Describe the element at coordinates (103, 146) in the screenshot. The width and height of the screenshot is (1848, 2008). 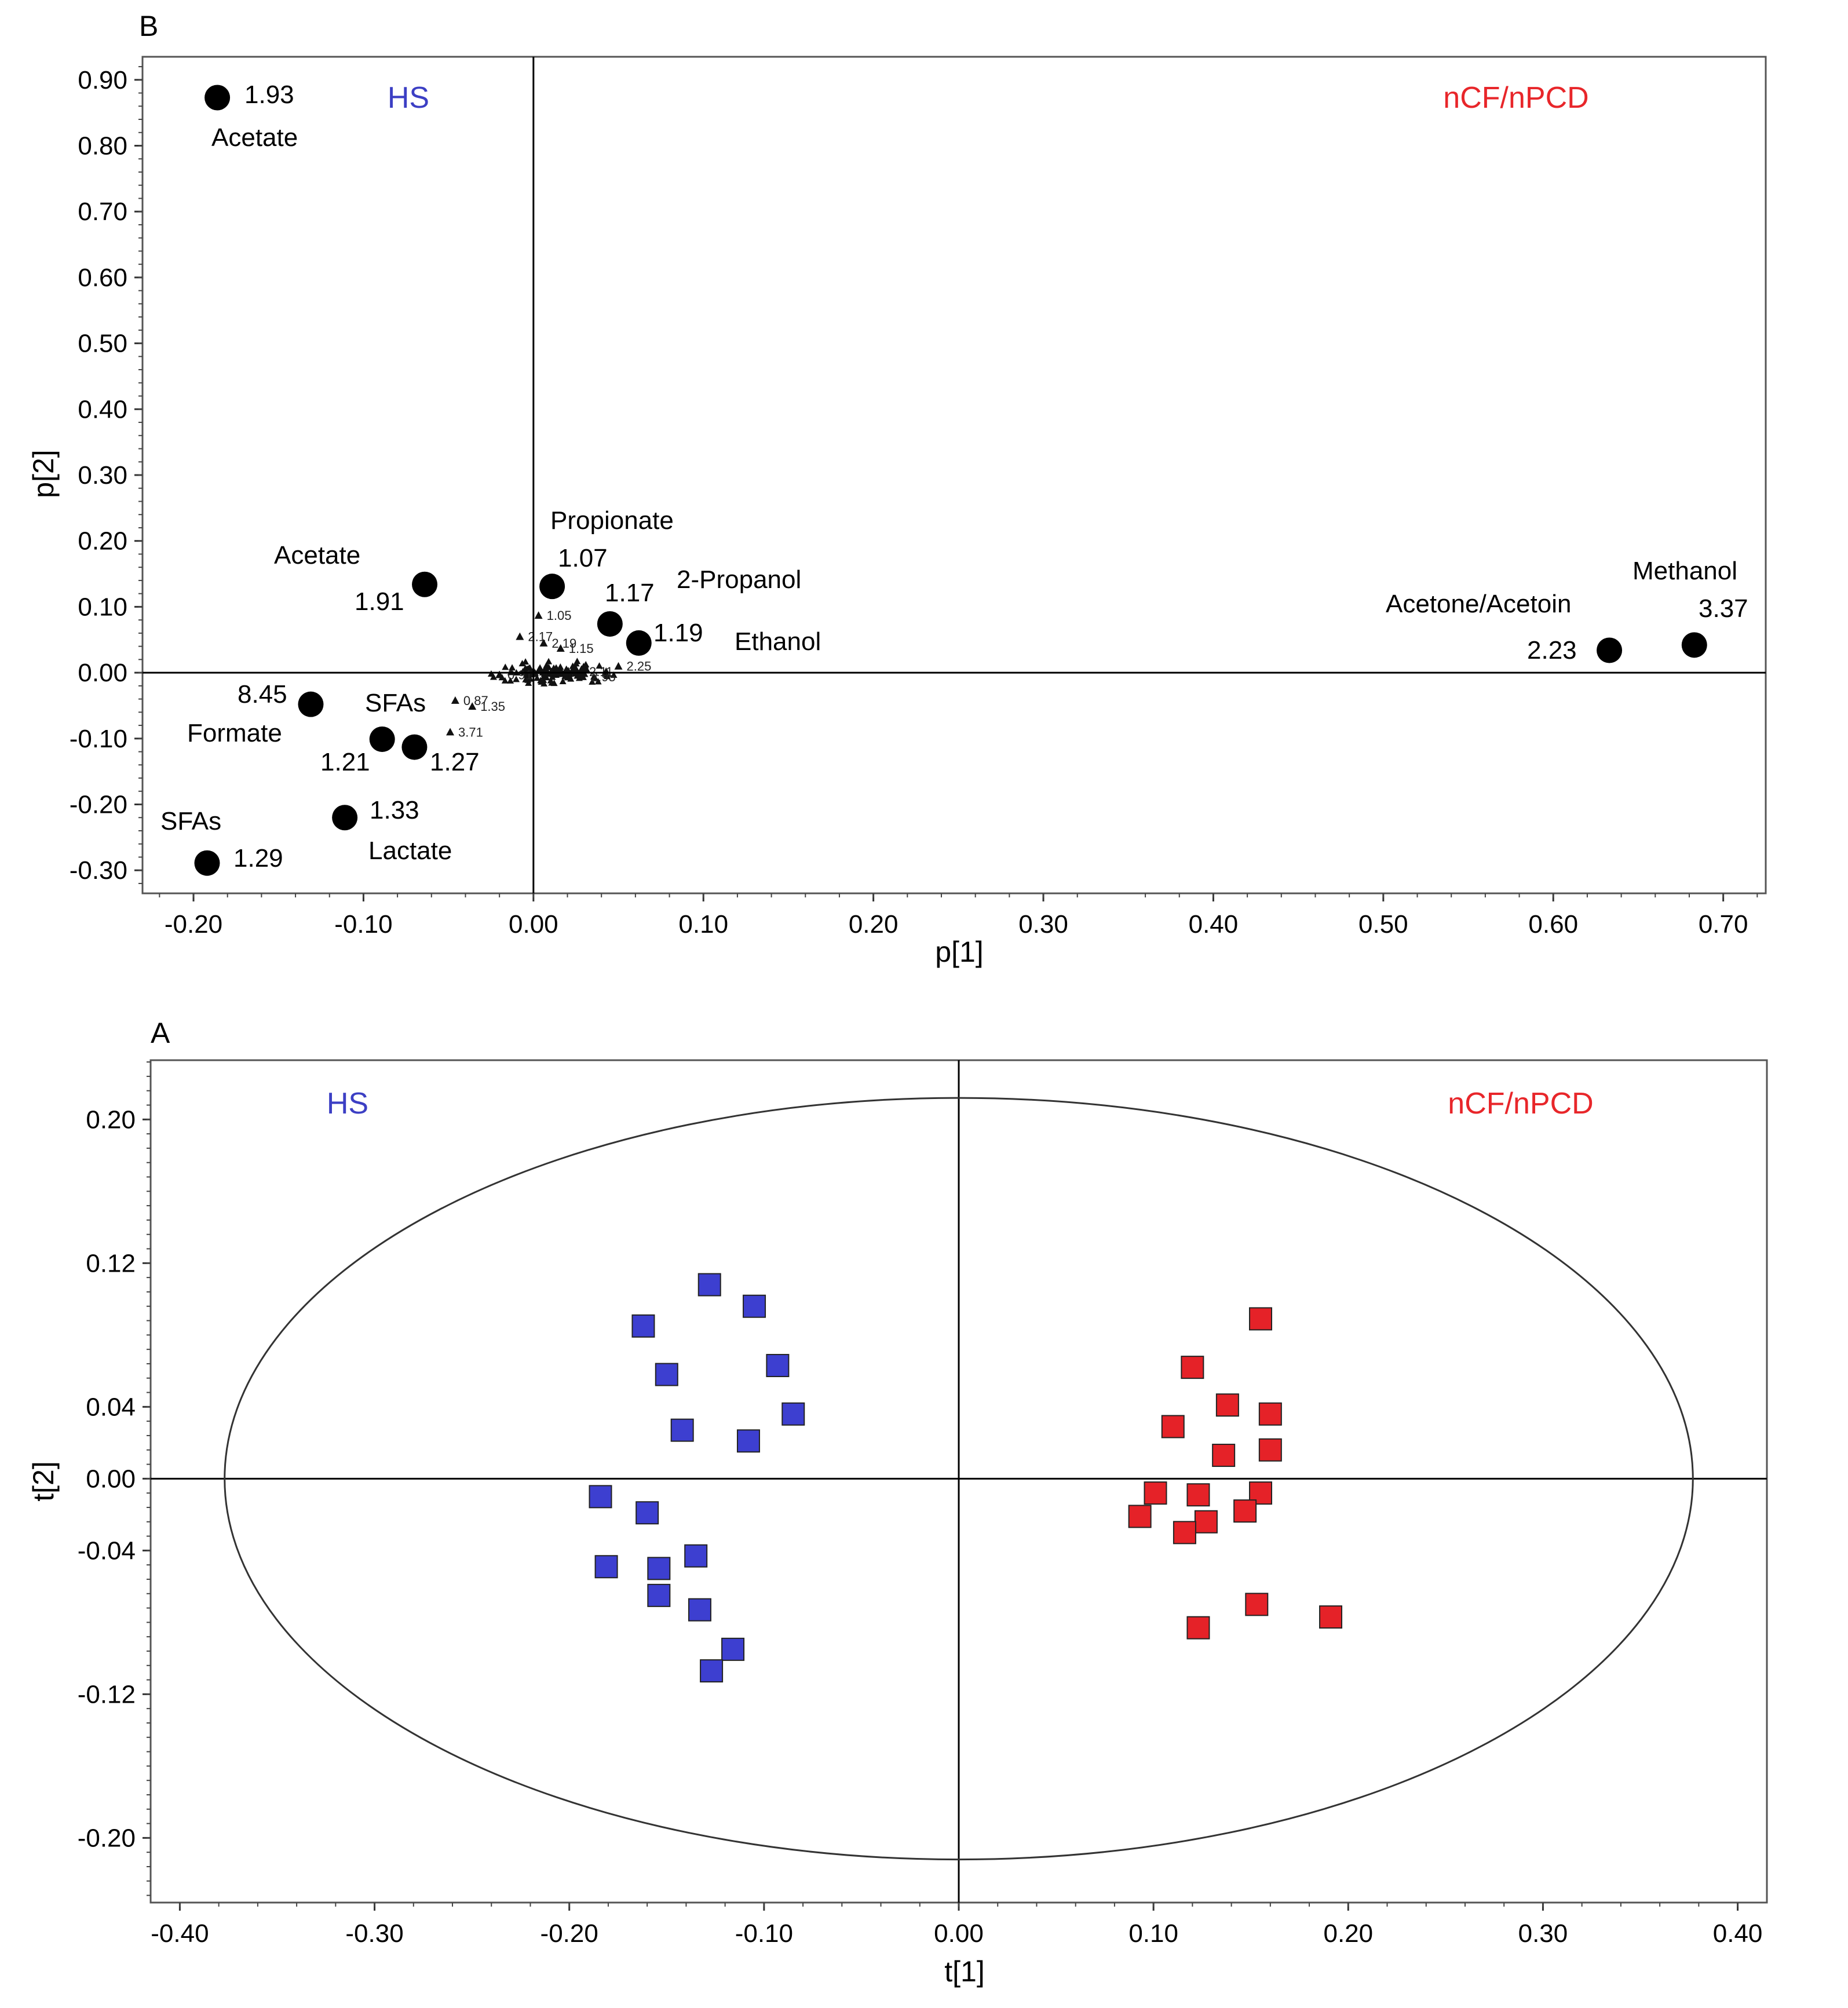
I see `y-tick-label: 0.80` at that location.